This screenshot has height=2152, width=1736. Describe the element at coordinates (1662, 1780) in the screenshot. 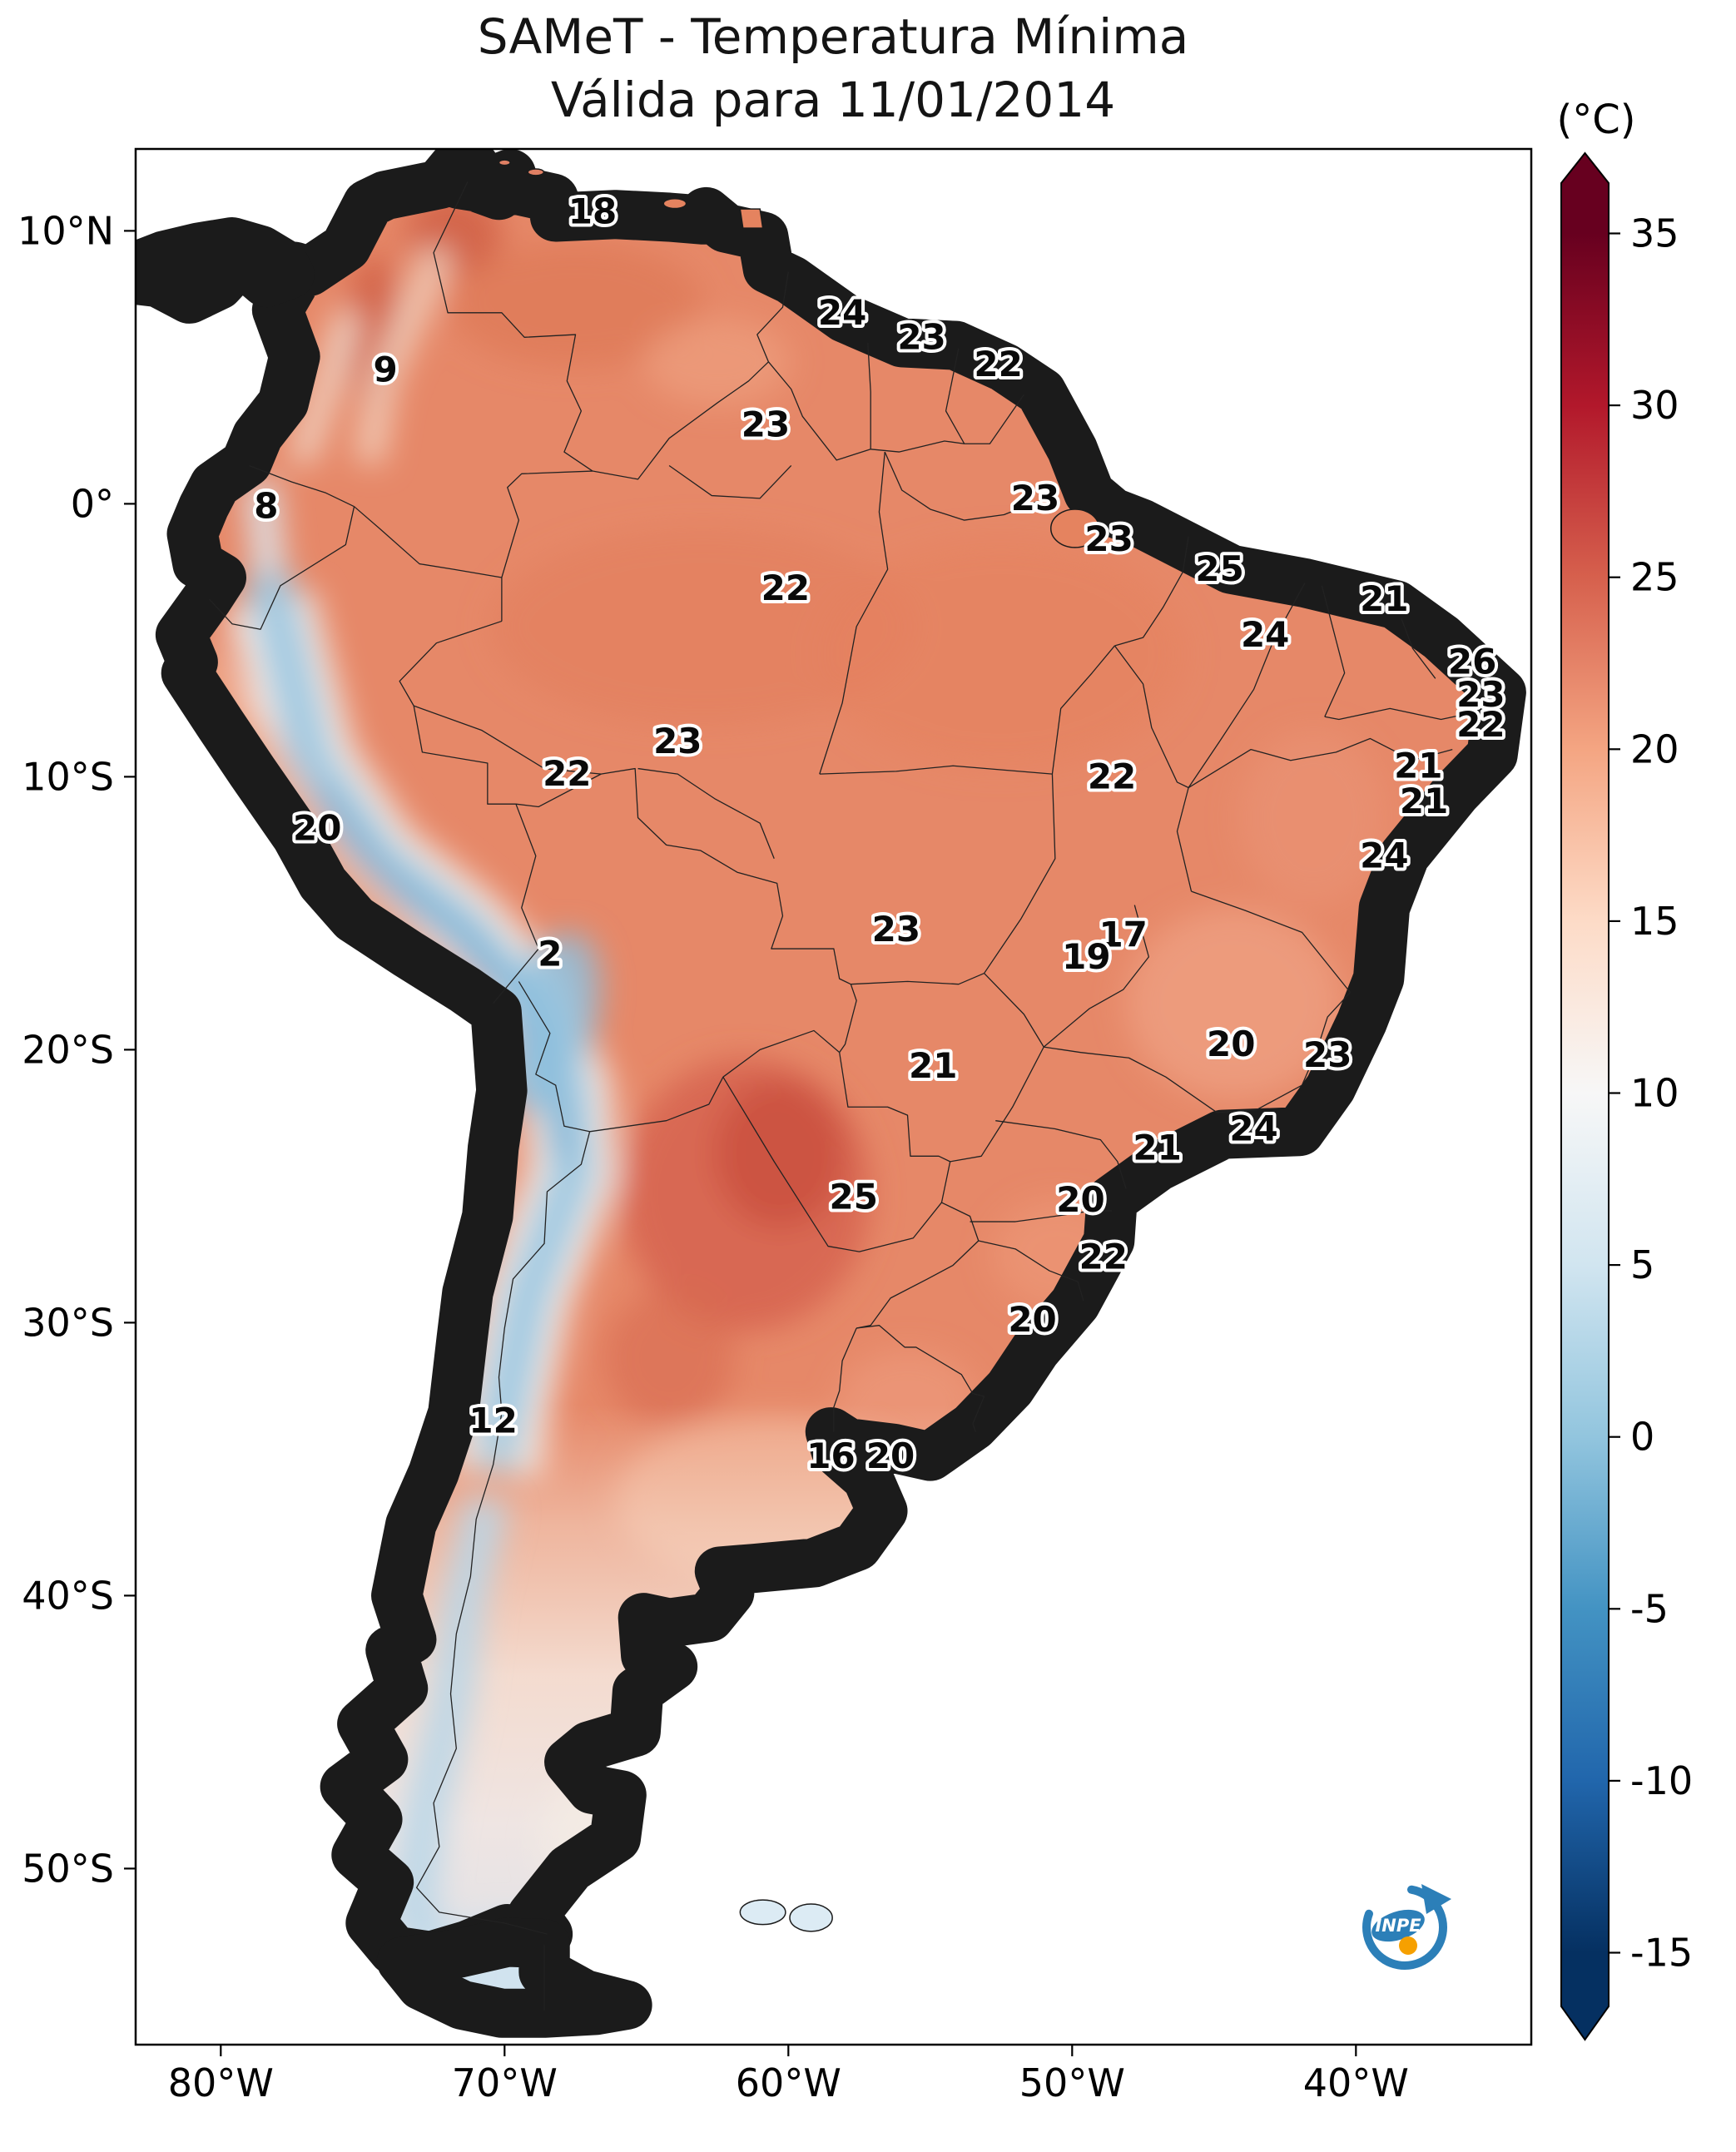

I see `colorbar-tick-label: -10` at that location.